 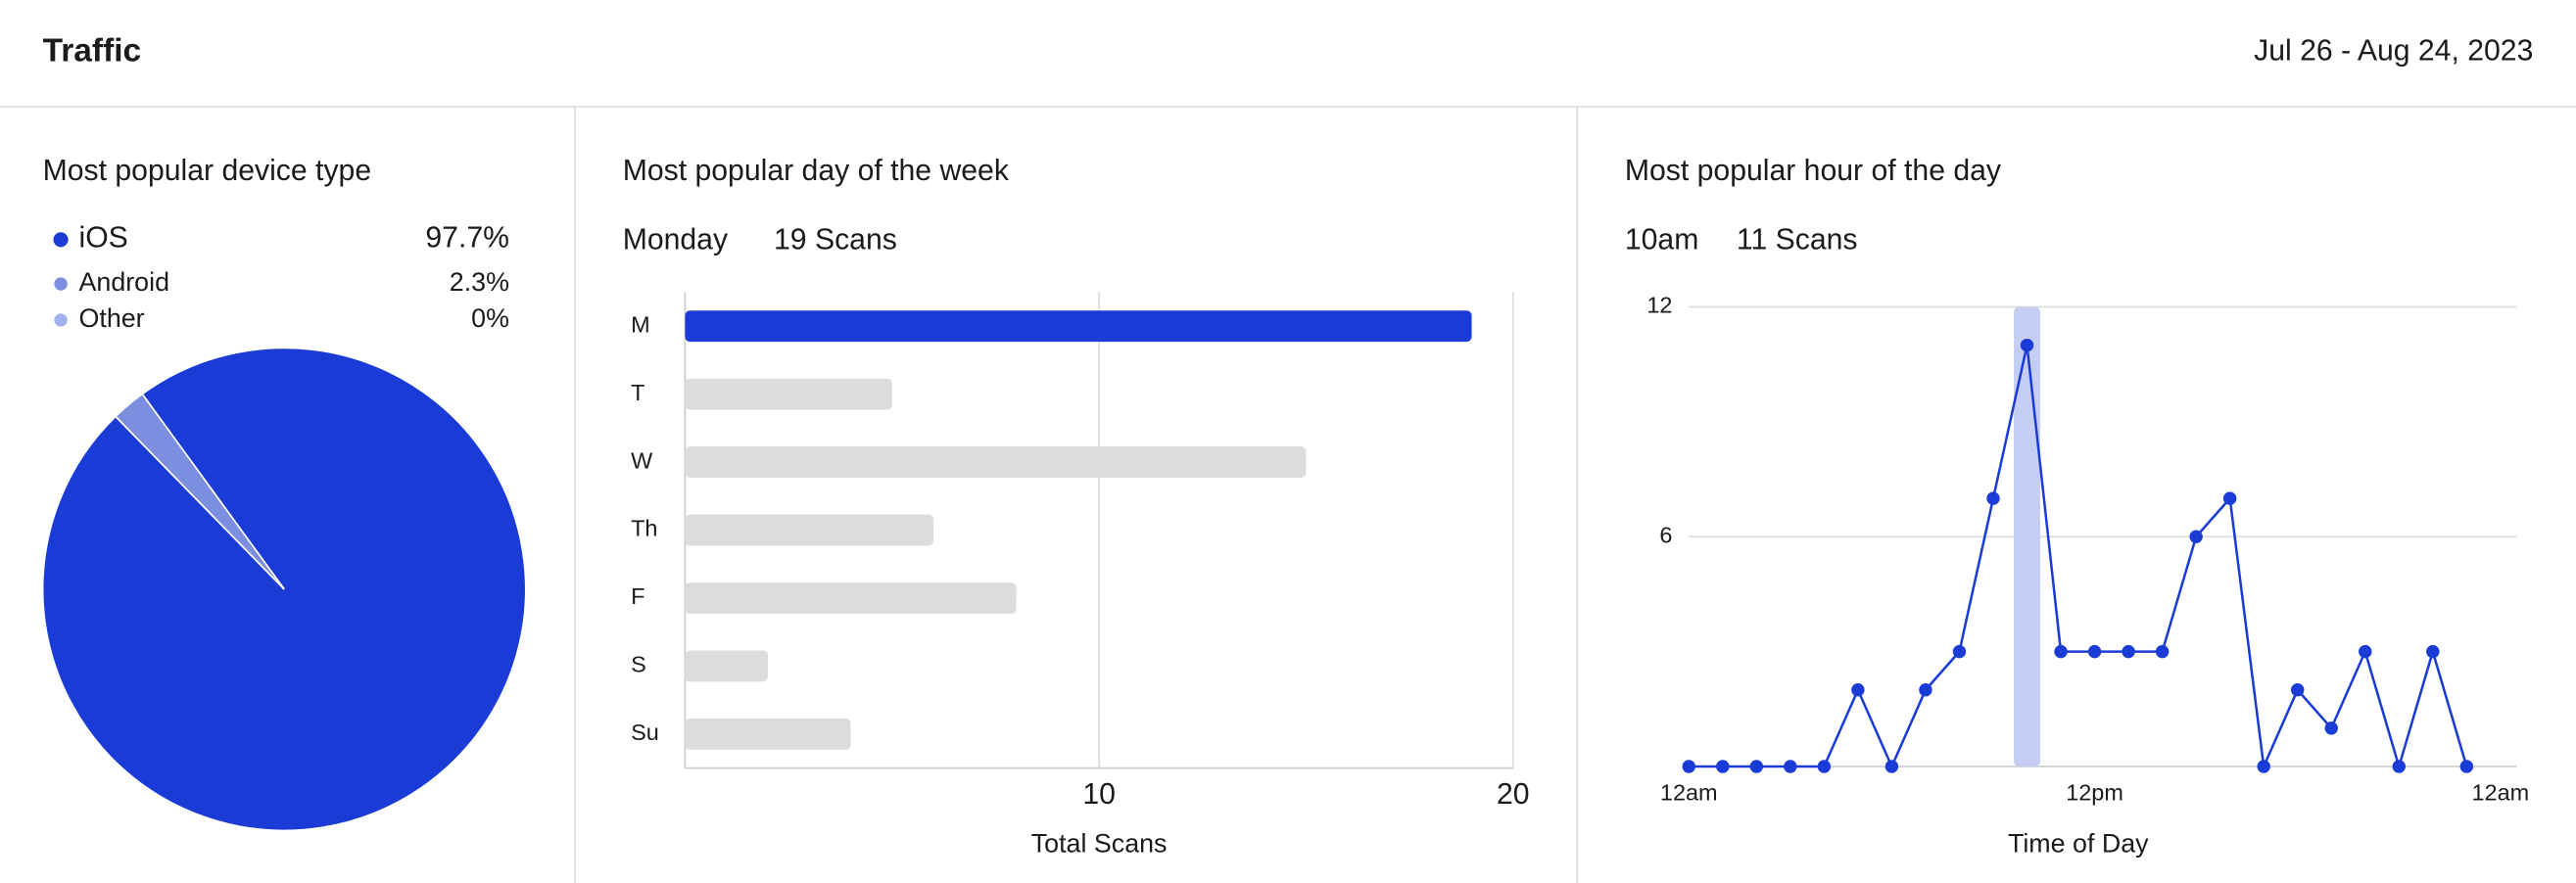 What do you see at coordinates (642, 460) in the screenshot?
I see `y-tick-label: W` at bounding box center [642, 460].